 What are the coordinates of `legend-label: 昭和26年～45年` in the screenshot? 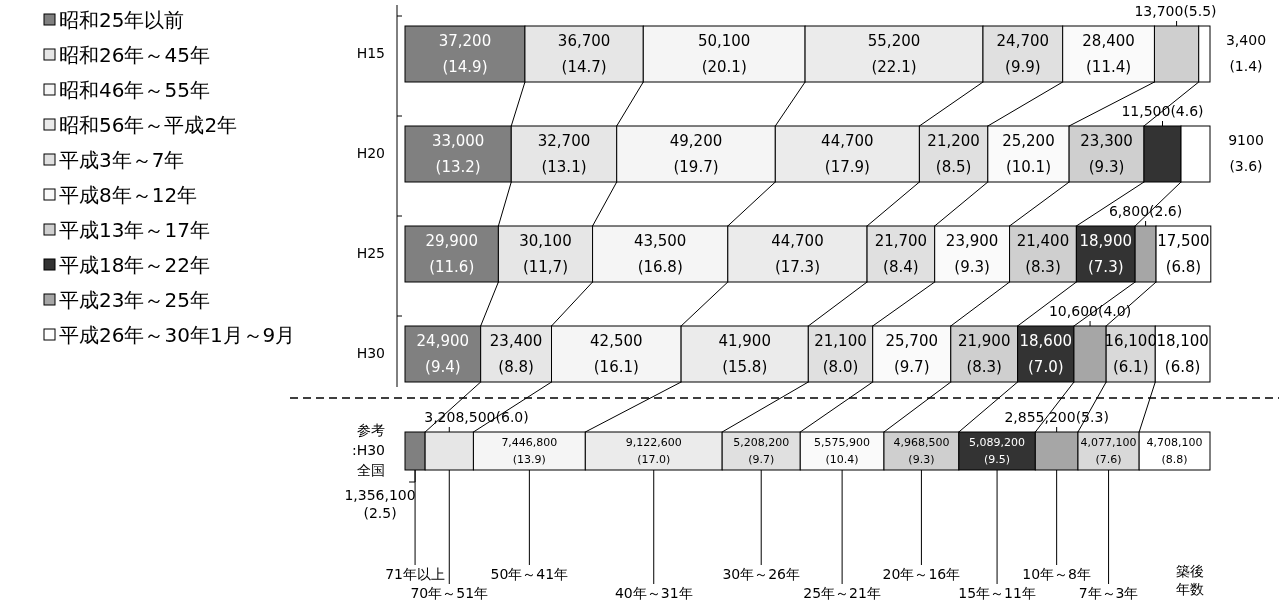 It's located at (134, 54).